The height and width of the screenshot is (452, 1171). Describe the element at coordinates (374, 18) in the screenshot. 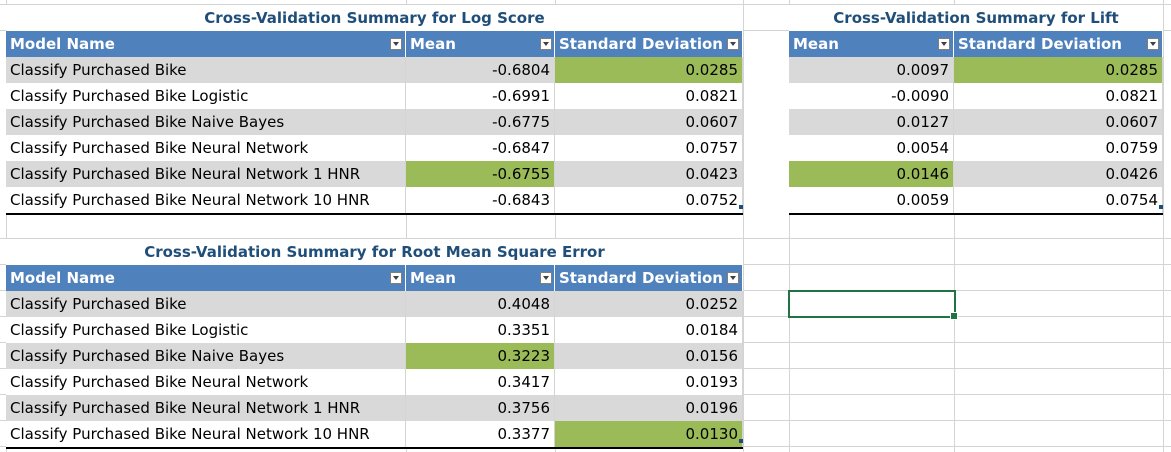

I see `log-score-title: Cross-Validation Summary for Log Score` at that location.